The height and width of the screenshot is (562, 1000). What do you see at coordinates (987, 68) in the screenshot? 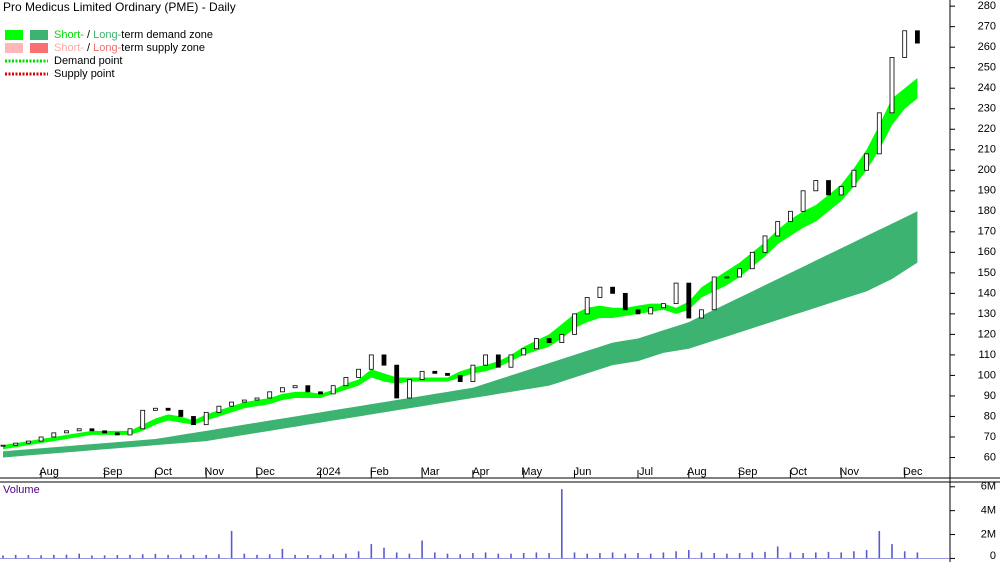
I see `y-tick-label: 250` at bounding box center [987, 68].